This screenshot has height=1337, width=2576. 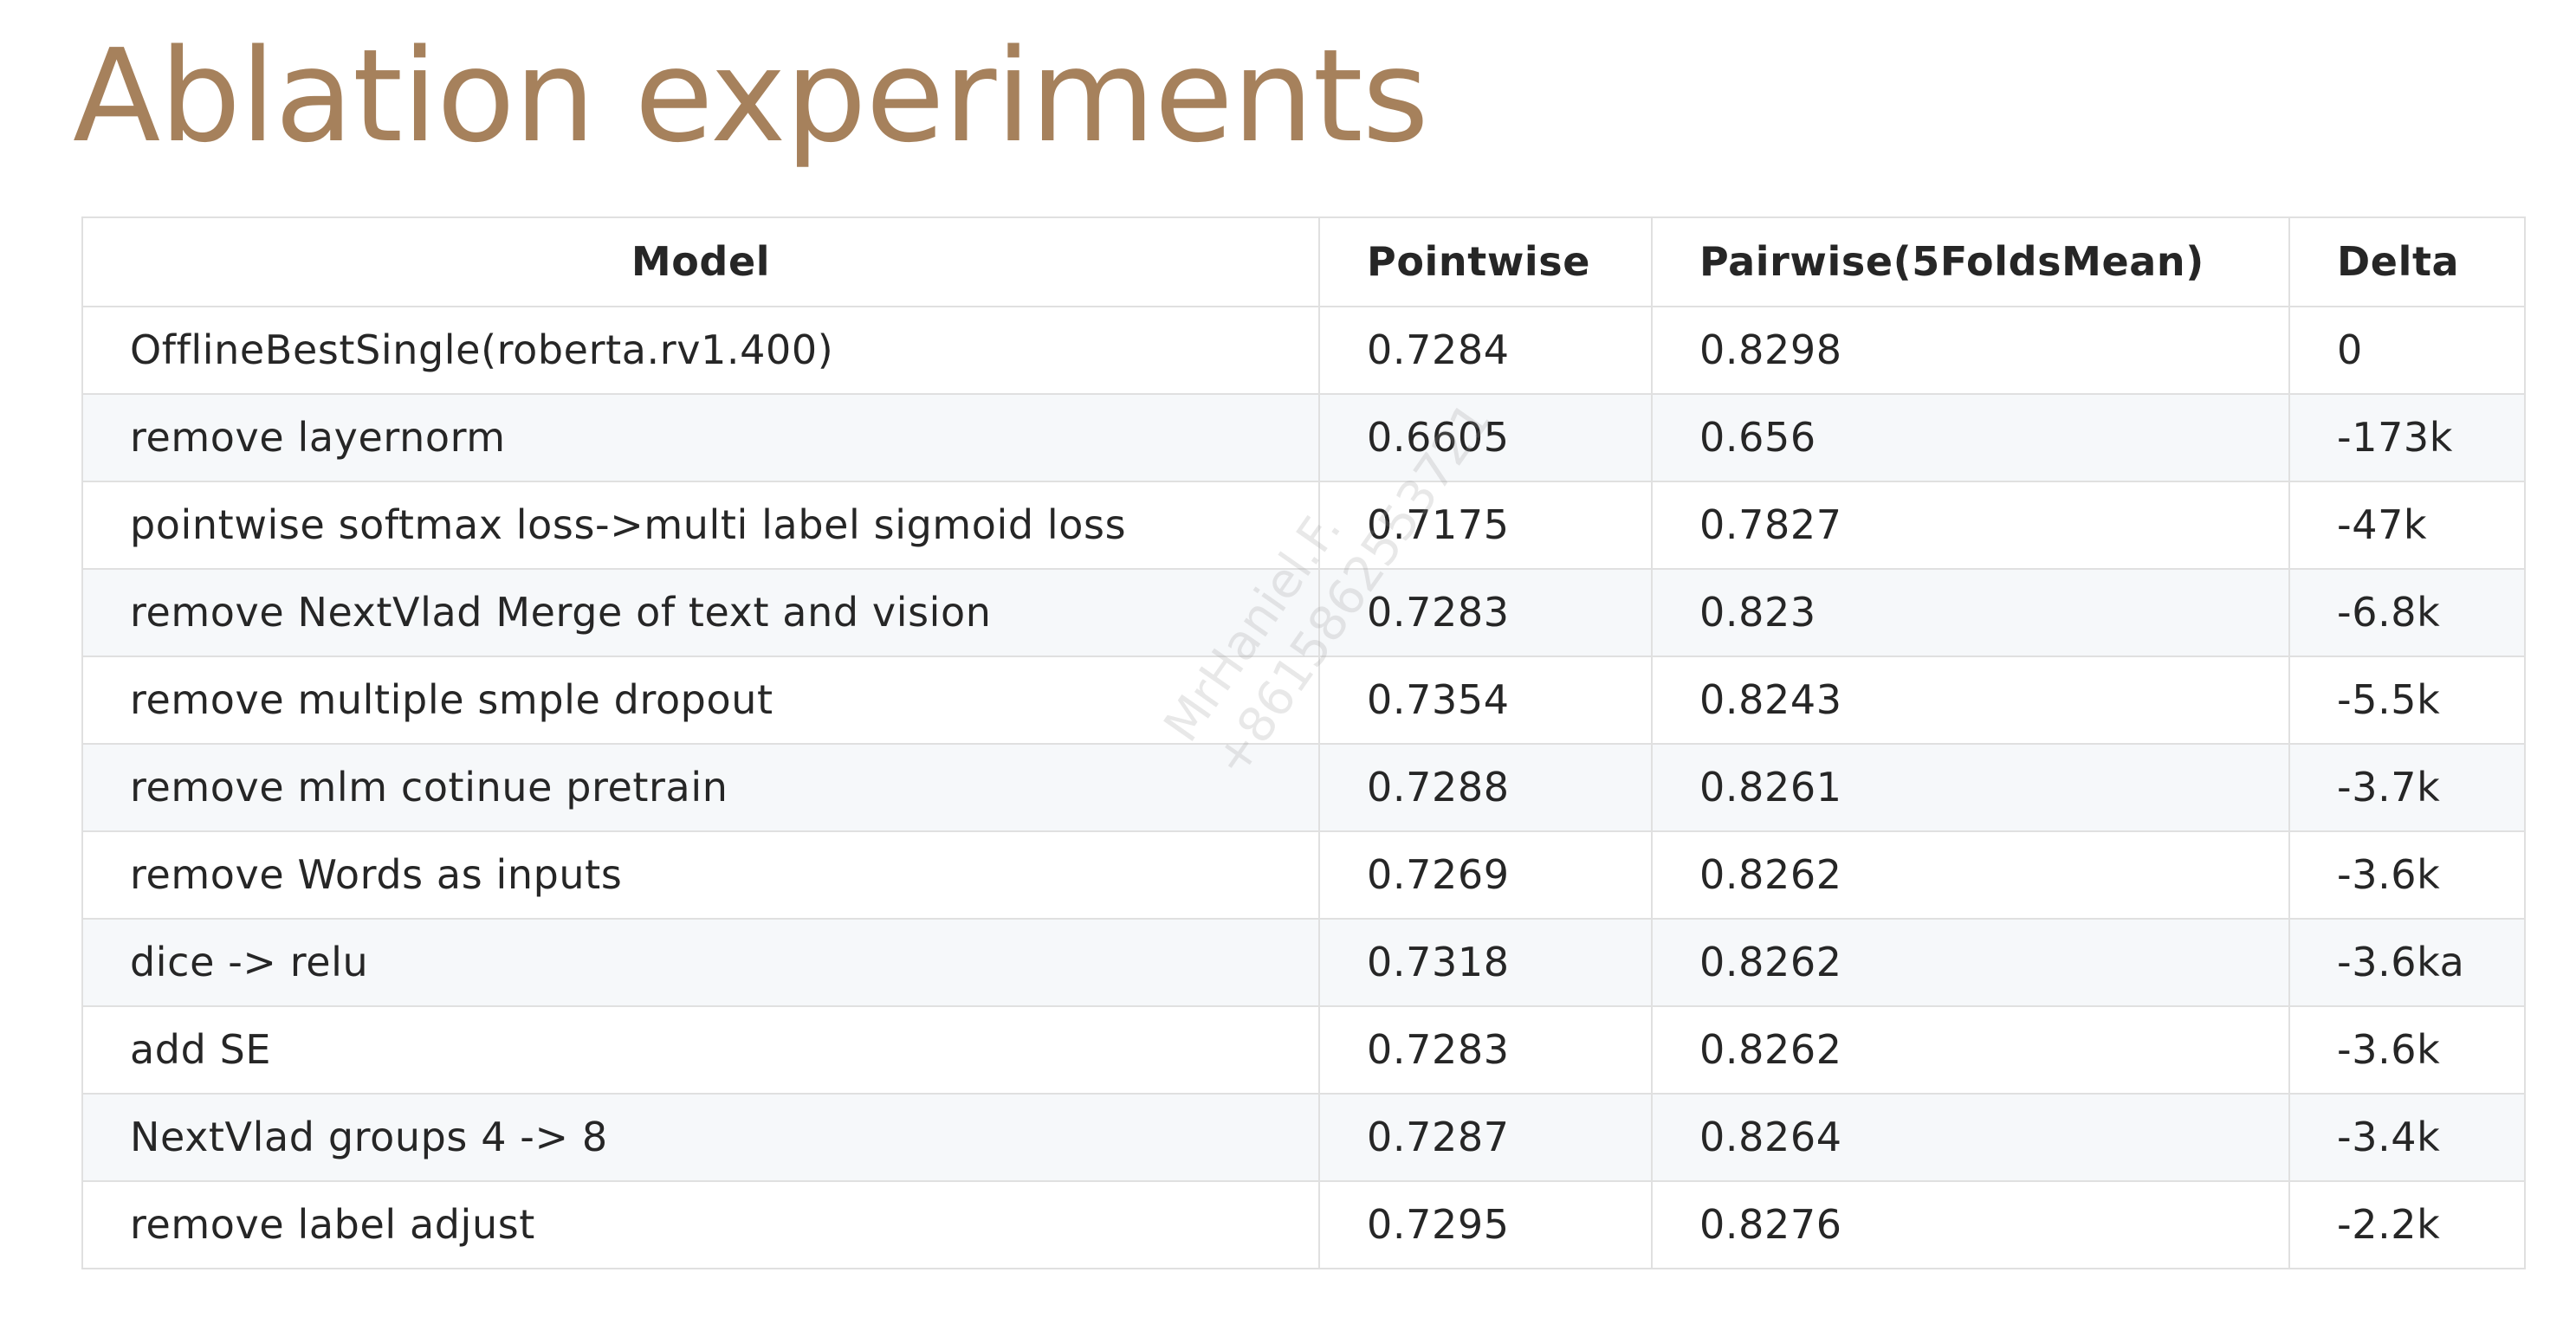 What do you see at coordinates (2407, 1137) in the screenshot?
I see `cell-delta: -3.4k` at bounding box center [2407, 1137].